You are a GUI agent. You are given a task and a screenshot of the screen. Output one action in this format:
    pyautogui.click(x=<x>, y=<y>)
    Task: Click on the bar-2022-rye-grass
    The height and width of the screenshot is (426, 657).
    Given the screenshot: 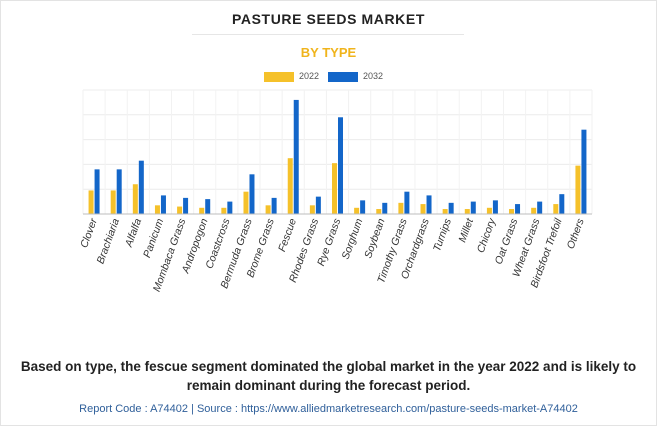 What is the action you would take?
    pyautogui.click(x=334, y=188)
    